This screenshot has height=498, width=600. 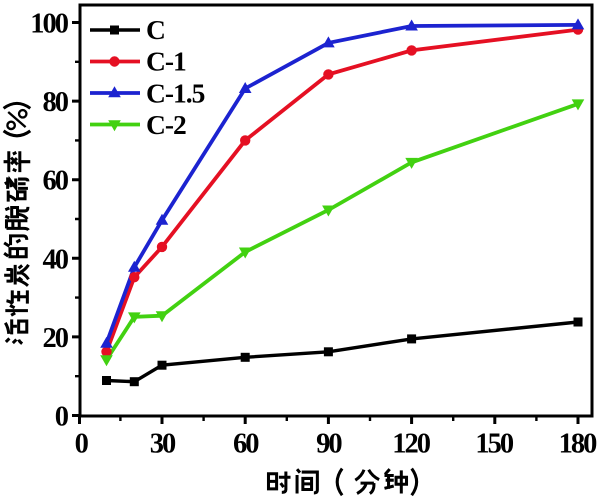 What do you see at coordinates (411, 444) in the screenshot?
I see `svg-text: 120` at bounding box center [411, 444].